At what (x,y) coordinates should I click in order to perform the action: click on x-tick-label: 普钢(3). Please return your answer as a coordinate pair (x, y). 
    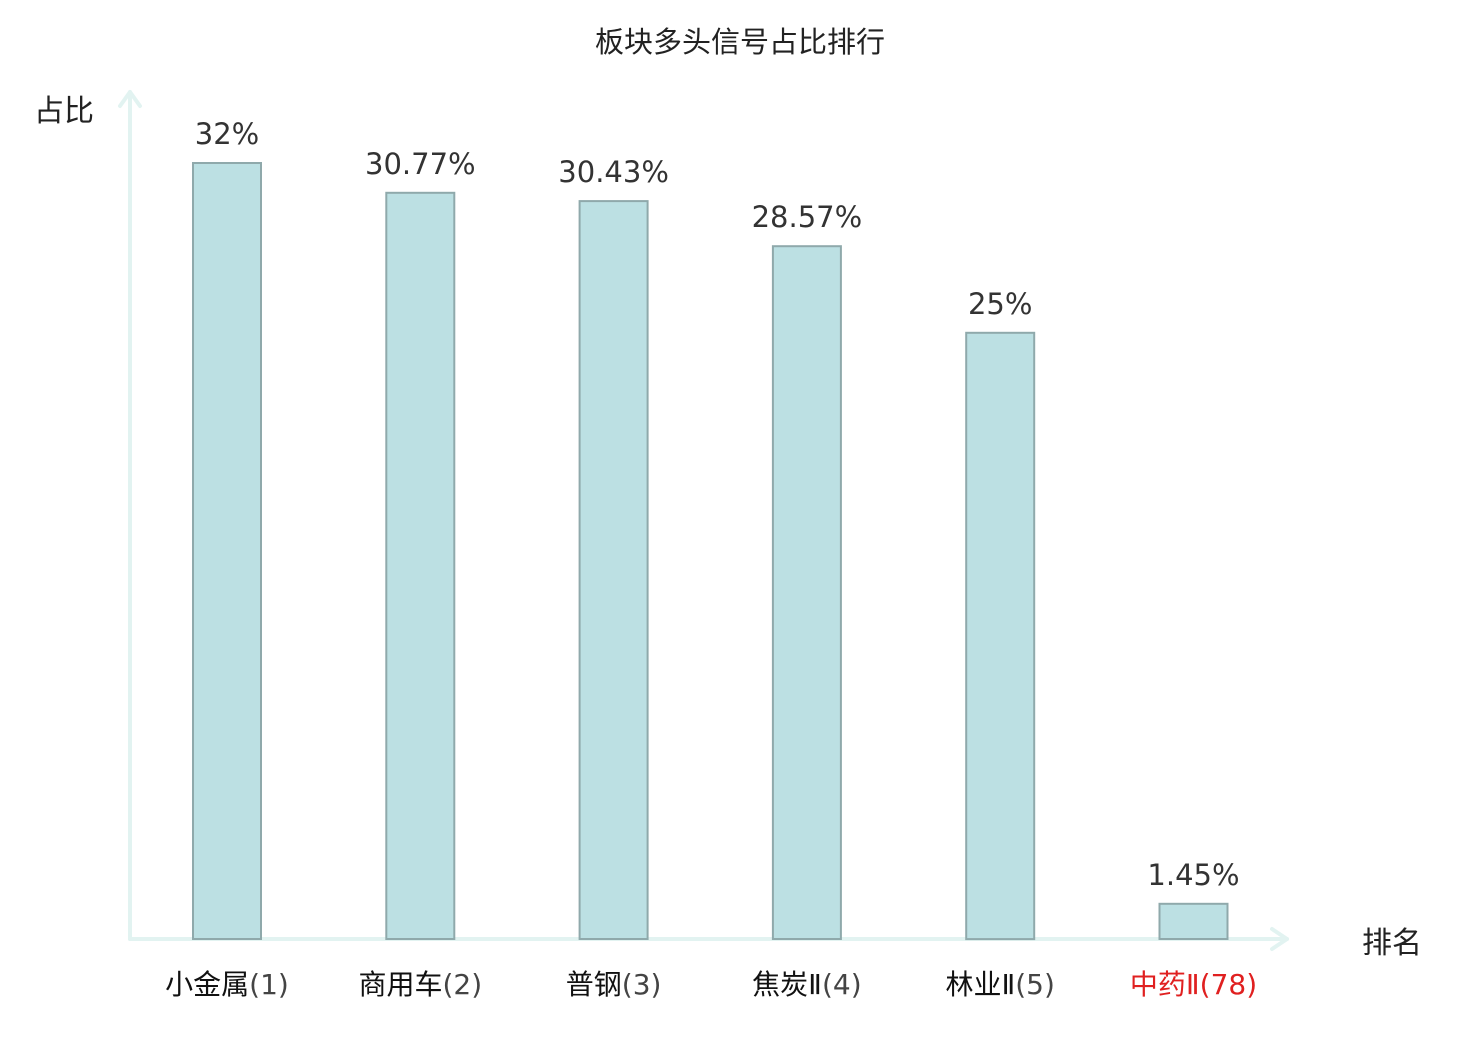
    Looking at the image, I should click on (614, 984).